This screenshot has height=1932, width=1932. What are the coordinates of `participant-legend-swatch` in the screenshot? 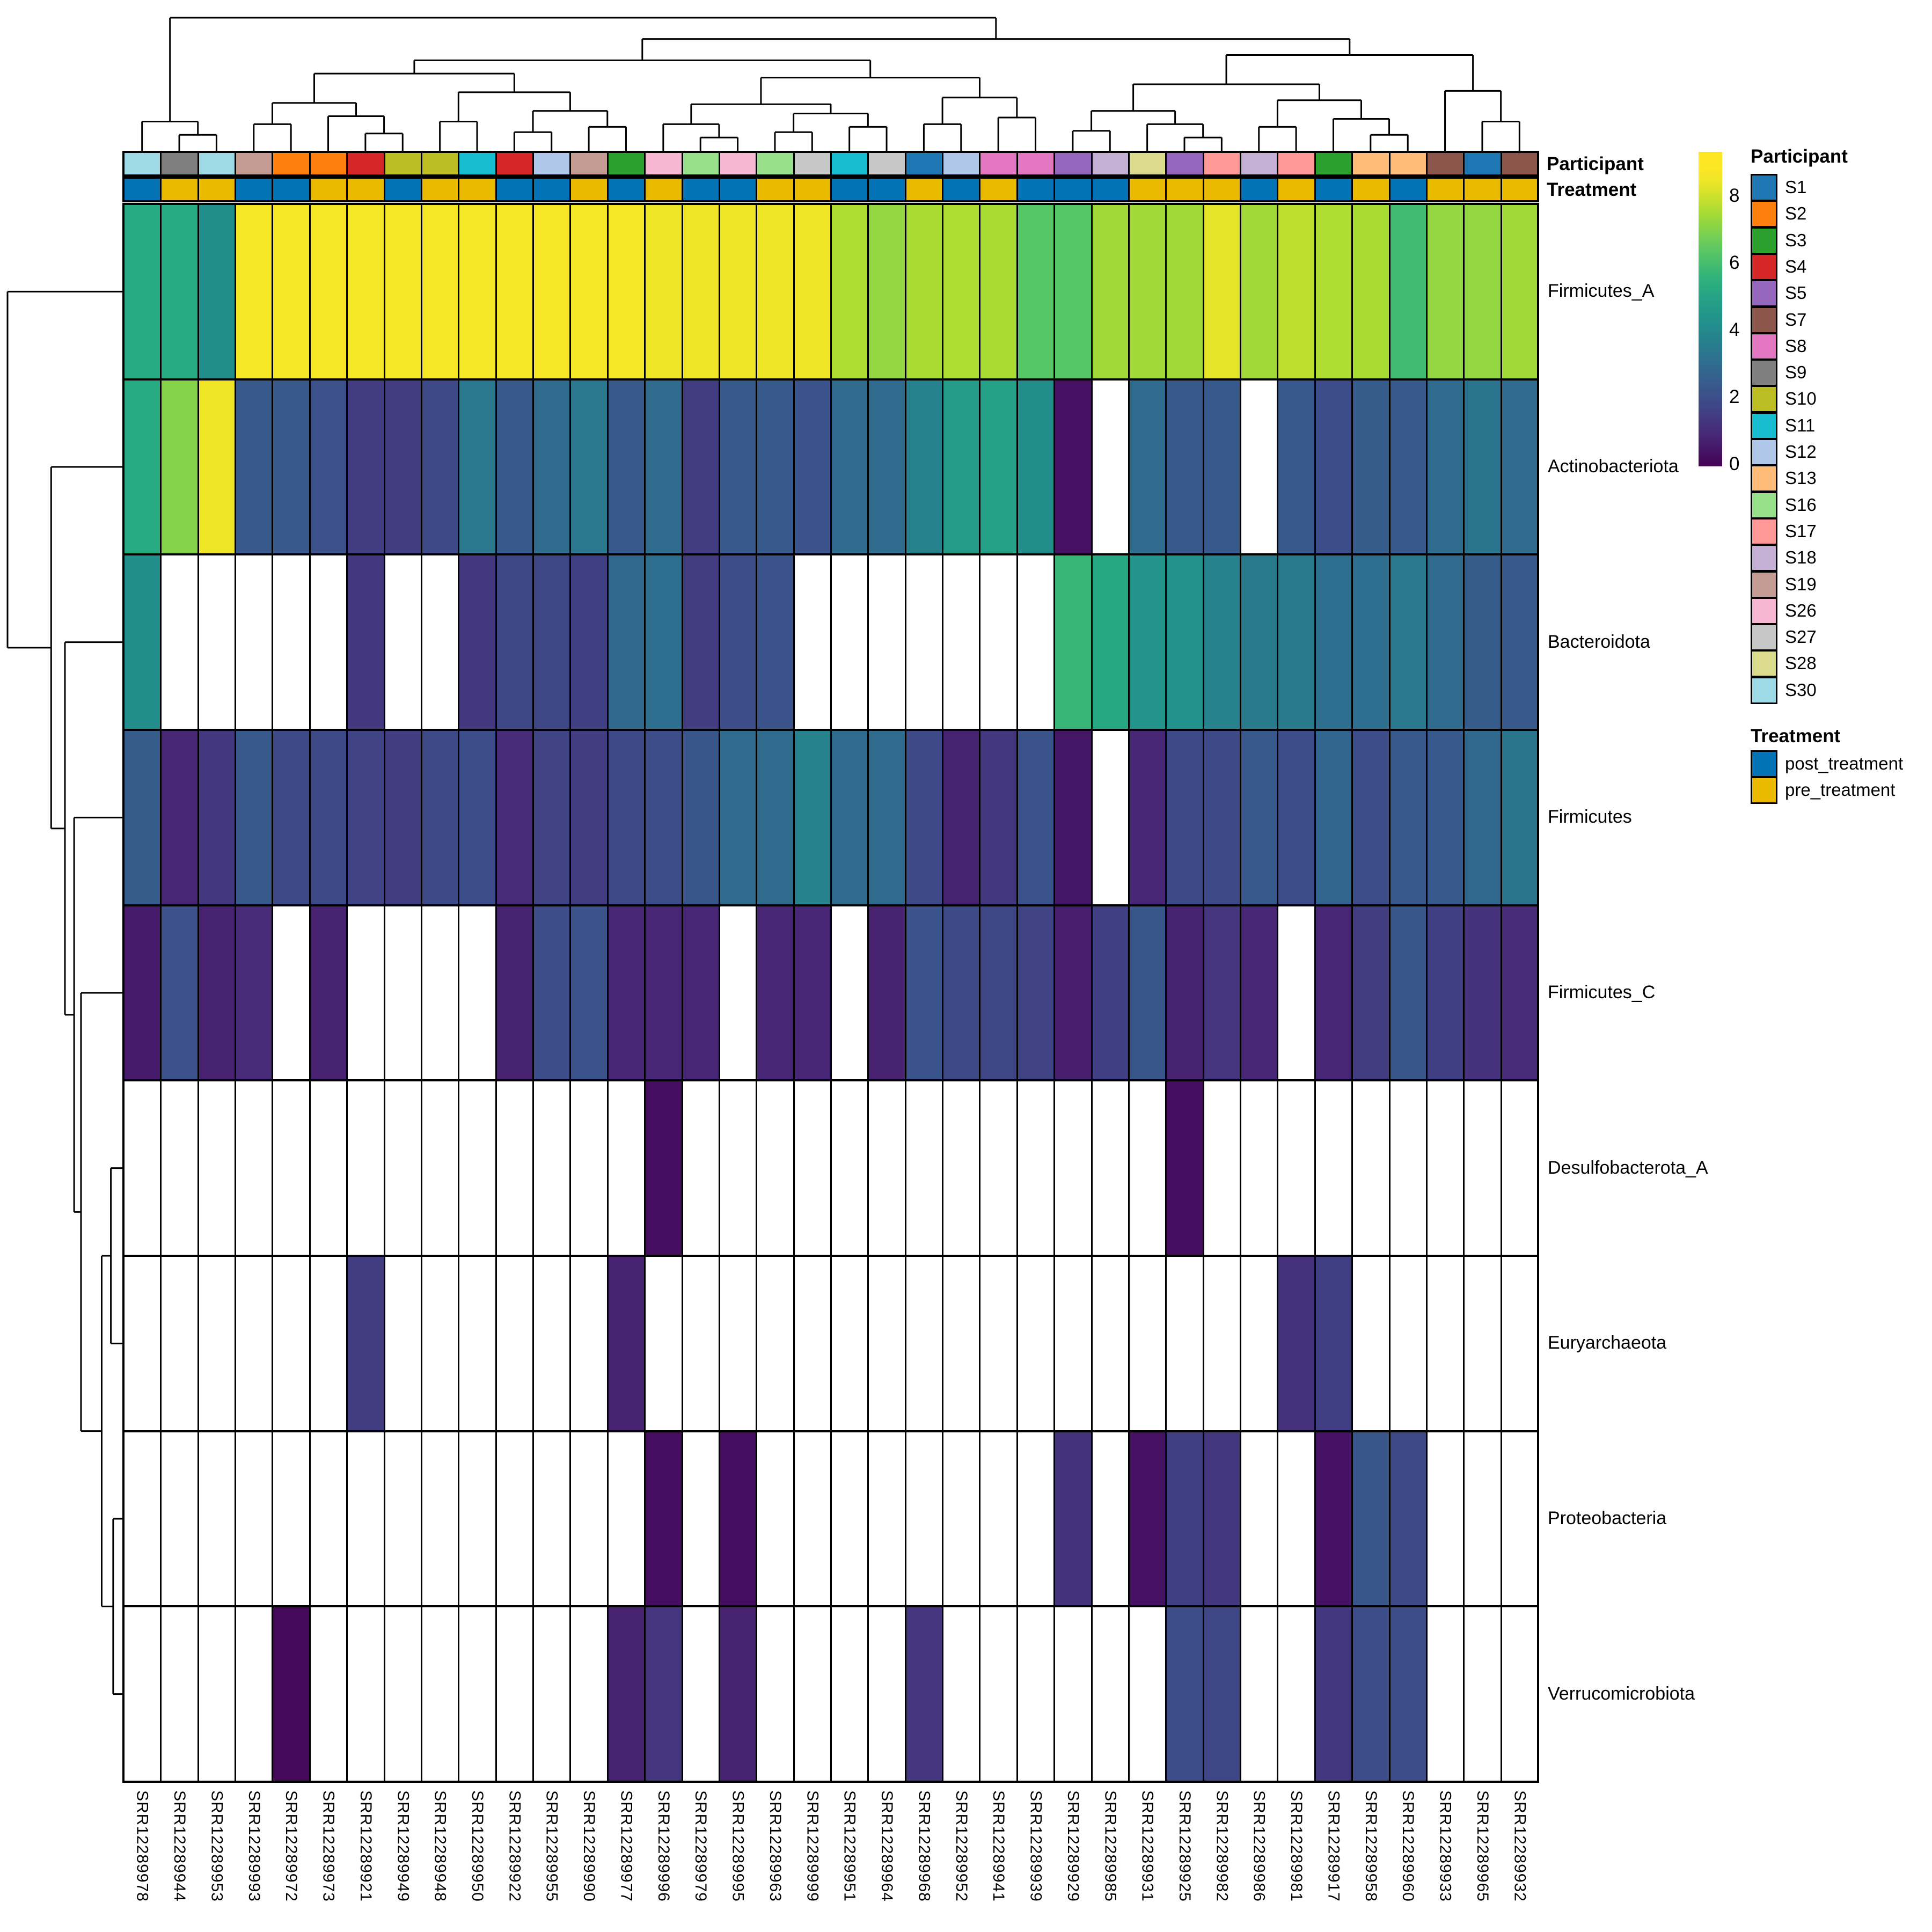 It's located at (1764, 584).